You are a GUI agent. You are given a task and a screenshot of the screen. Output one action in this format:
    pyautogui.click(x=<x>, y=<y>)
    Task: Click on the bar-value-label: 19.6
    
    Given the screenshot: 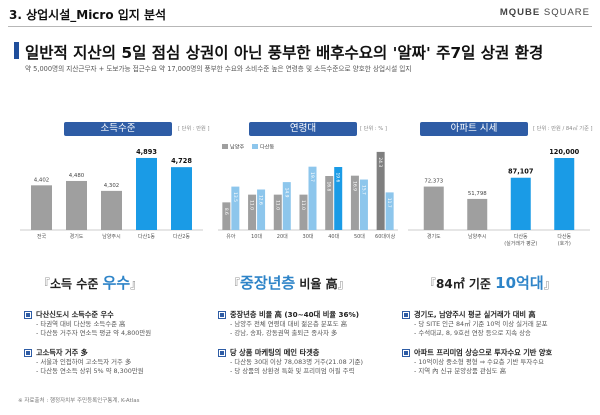 What is the action you would take?
    pyautogui.click(x=338, y=178)
    